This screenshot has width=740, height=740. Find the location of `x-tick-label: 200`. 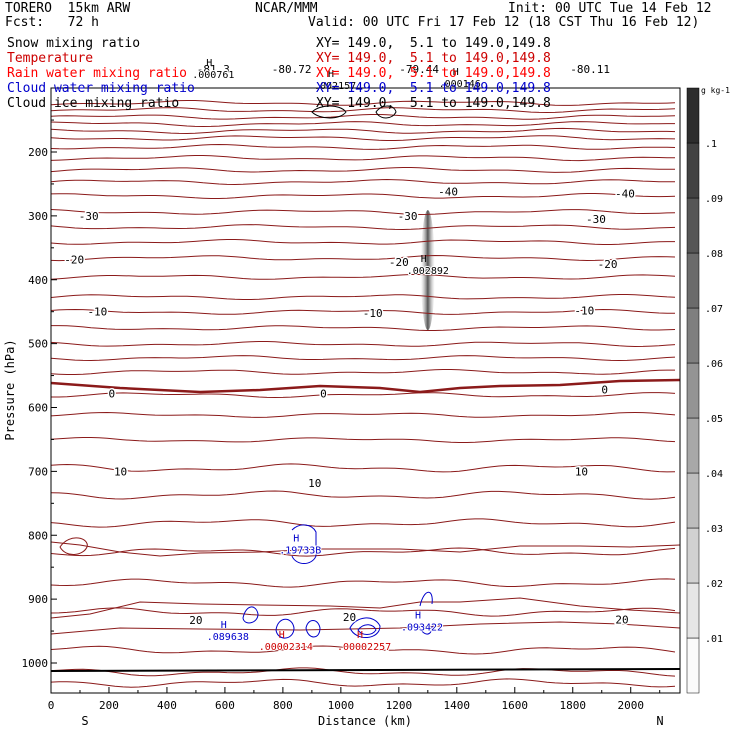

x-tick-label: 200 is located at coordinates (109, 705).